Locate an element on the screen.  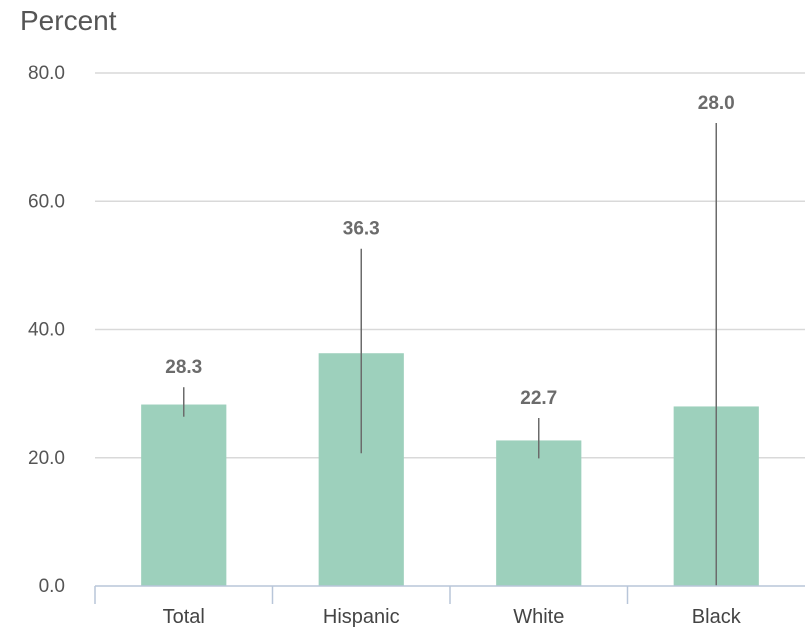
y-tick-label: 0.0 is located at coordinates (52, 586).